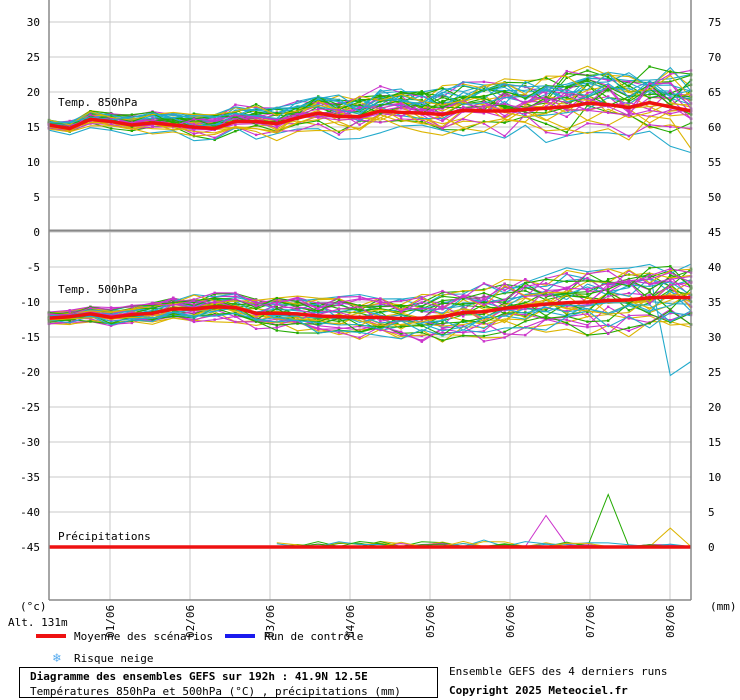  Describe the element at coordinates (714, 162) in the screenshot. I see `tick-right-850: 55` at that location.